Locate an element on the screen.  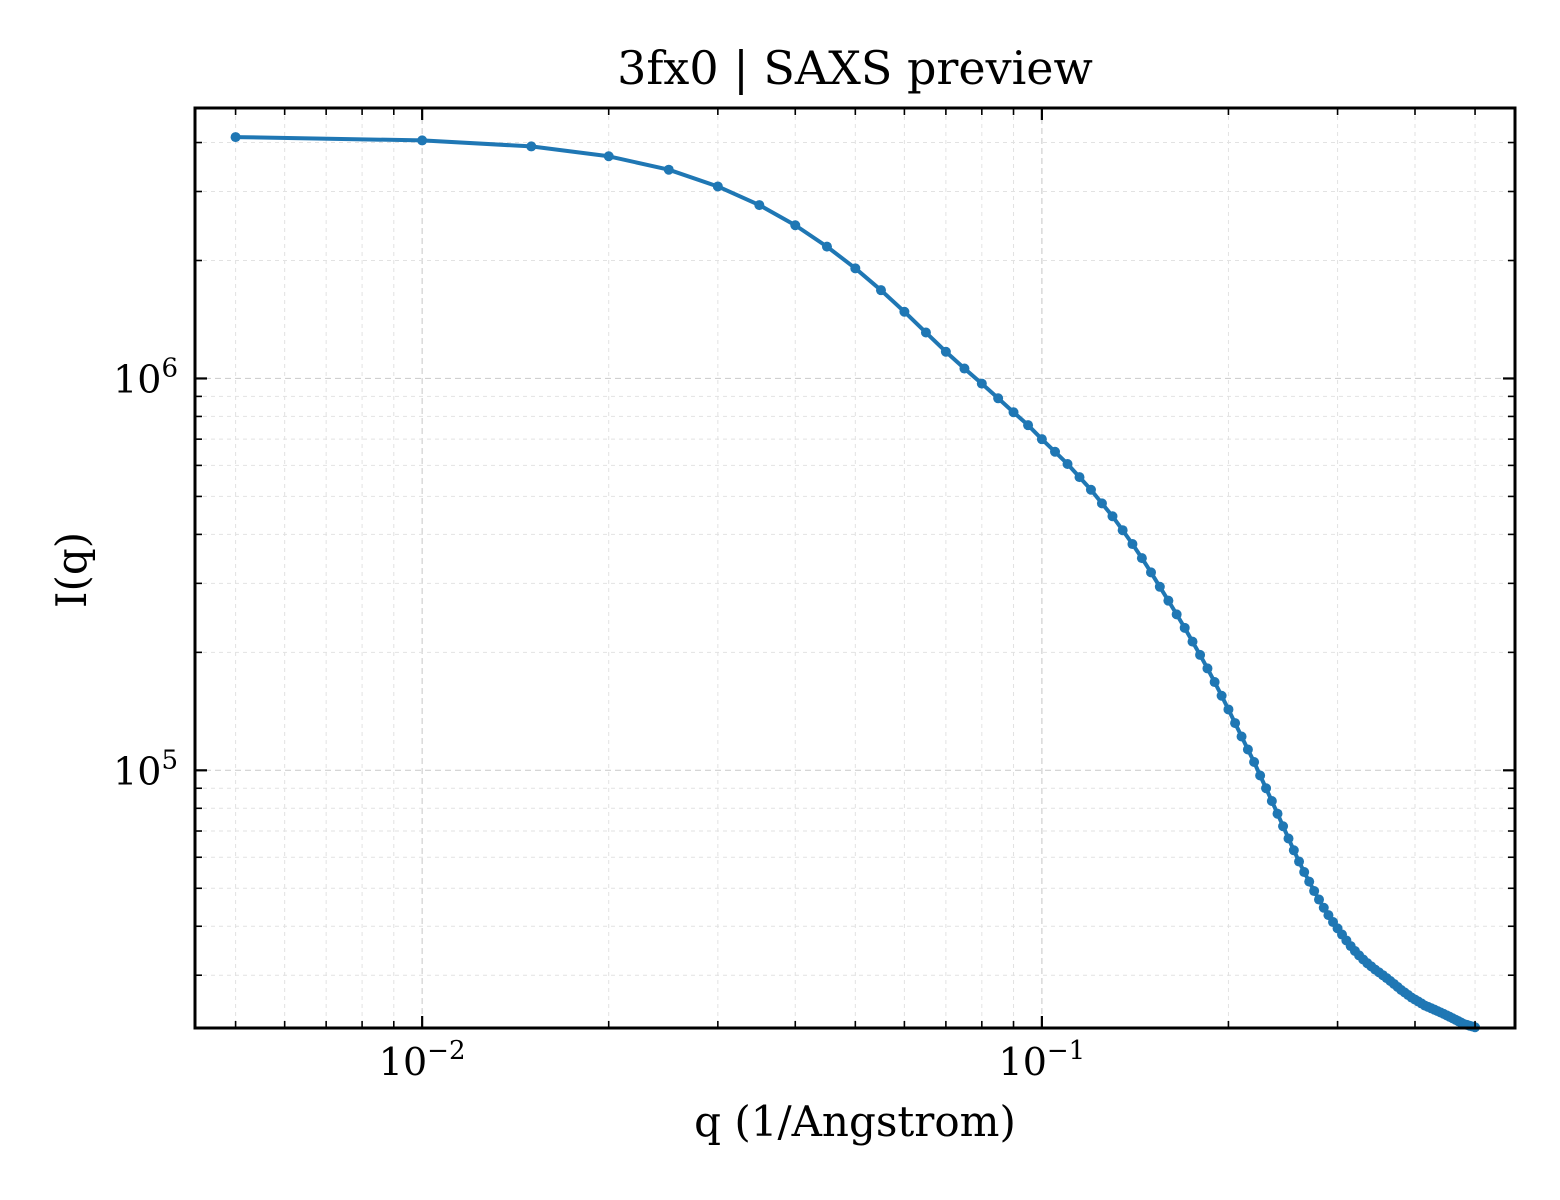
x-tick-exponent: −1 is located at coordinates (1066, 1051).